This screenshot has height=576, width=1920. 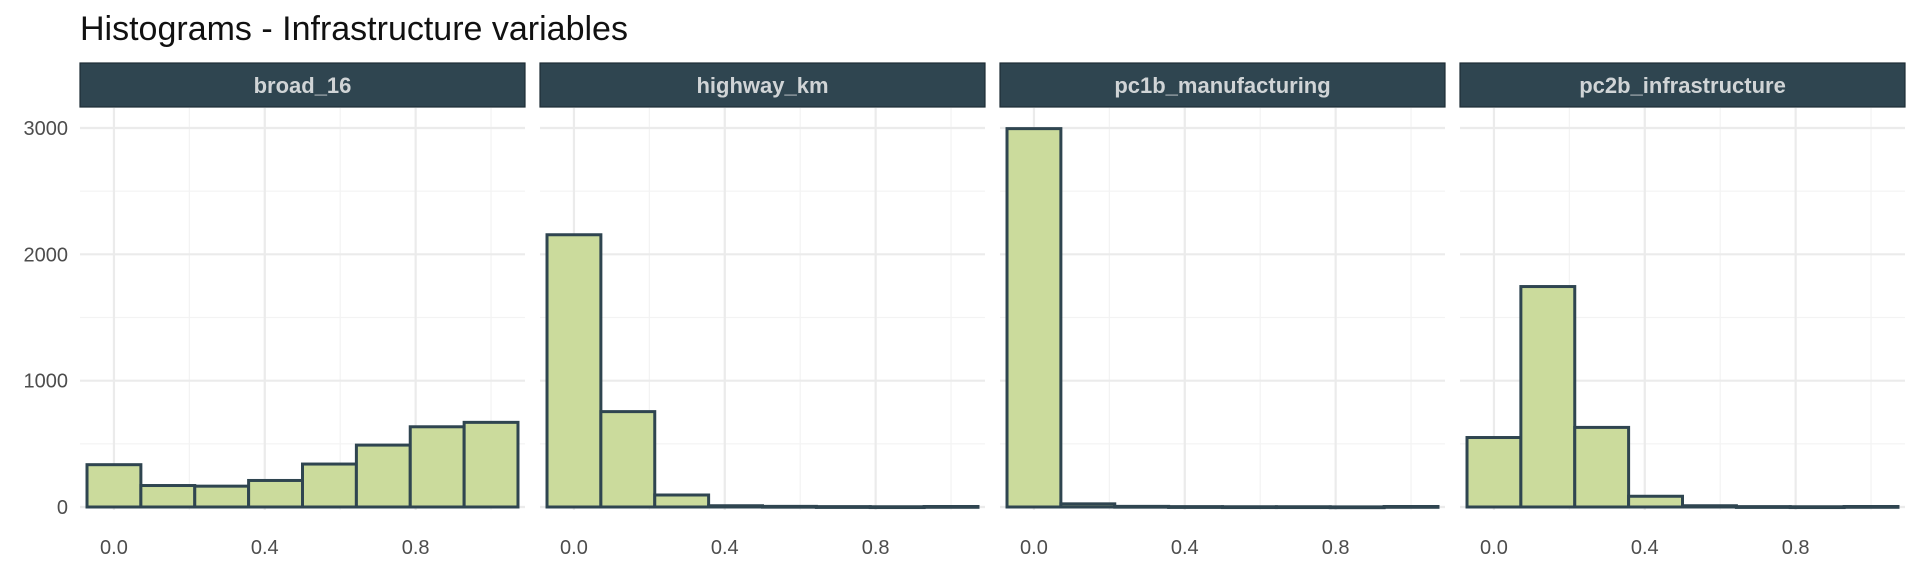 I want to click on y-tick-label: 3000, so click(x=46, y=129).